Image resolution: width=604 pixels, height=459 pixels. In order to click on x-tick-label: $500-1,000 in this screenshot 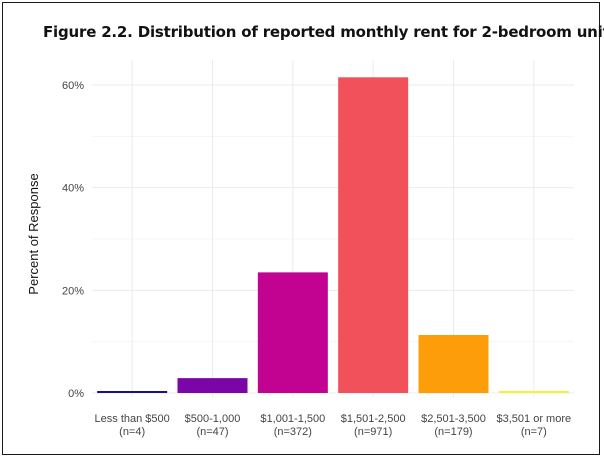, I will do `click(213, 419)`.